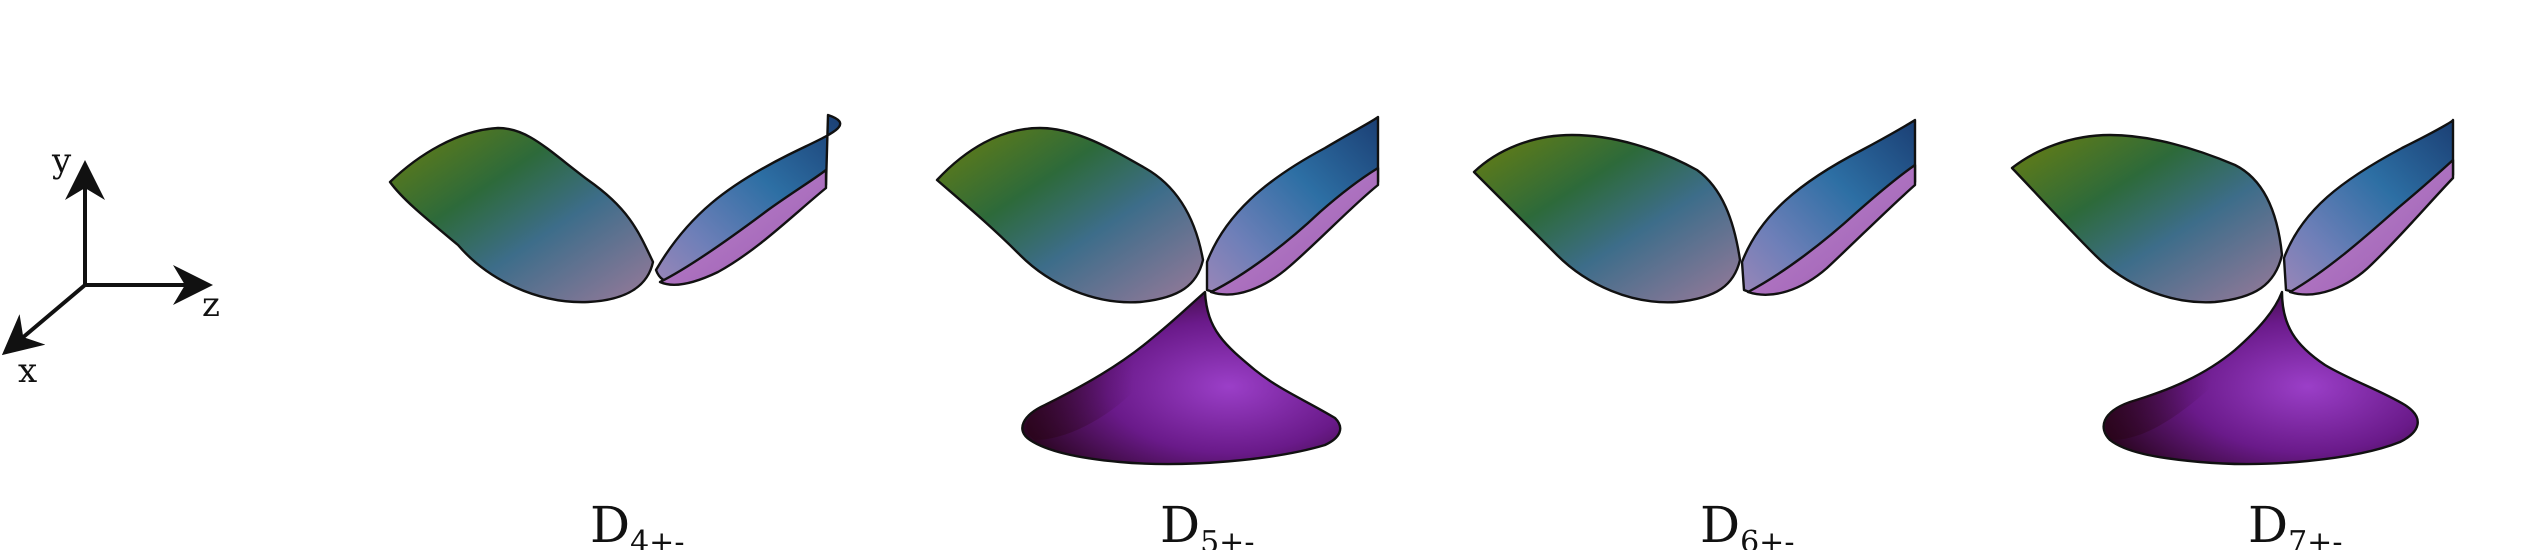 The image size is (2522, 550). Describe the element at coordinates (27, 371) in the screenshot. I see `x-axis-label: x` at that location.